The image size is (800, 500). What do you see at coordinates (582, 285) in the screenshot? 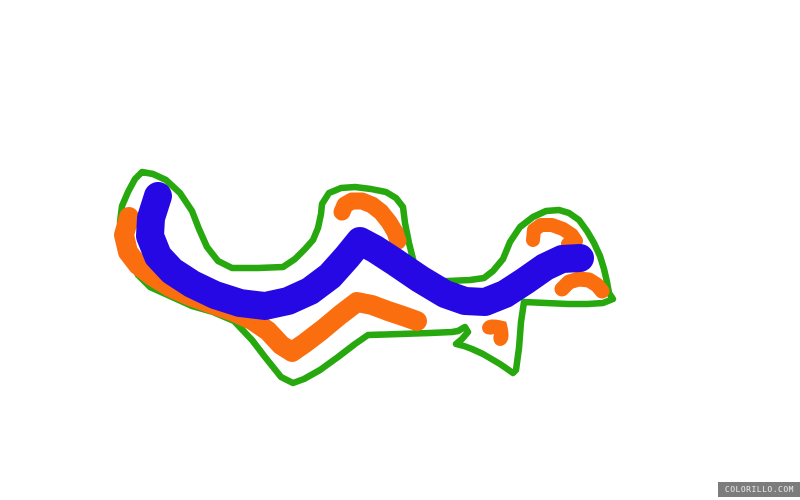
I see `orange-right-lower-stroke` at bounding box center [582, 285].